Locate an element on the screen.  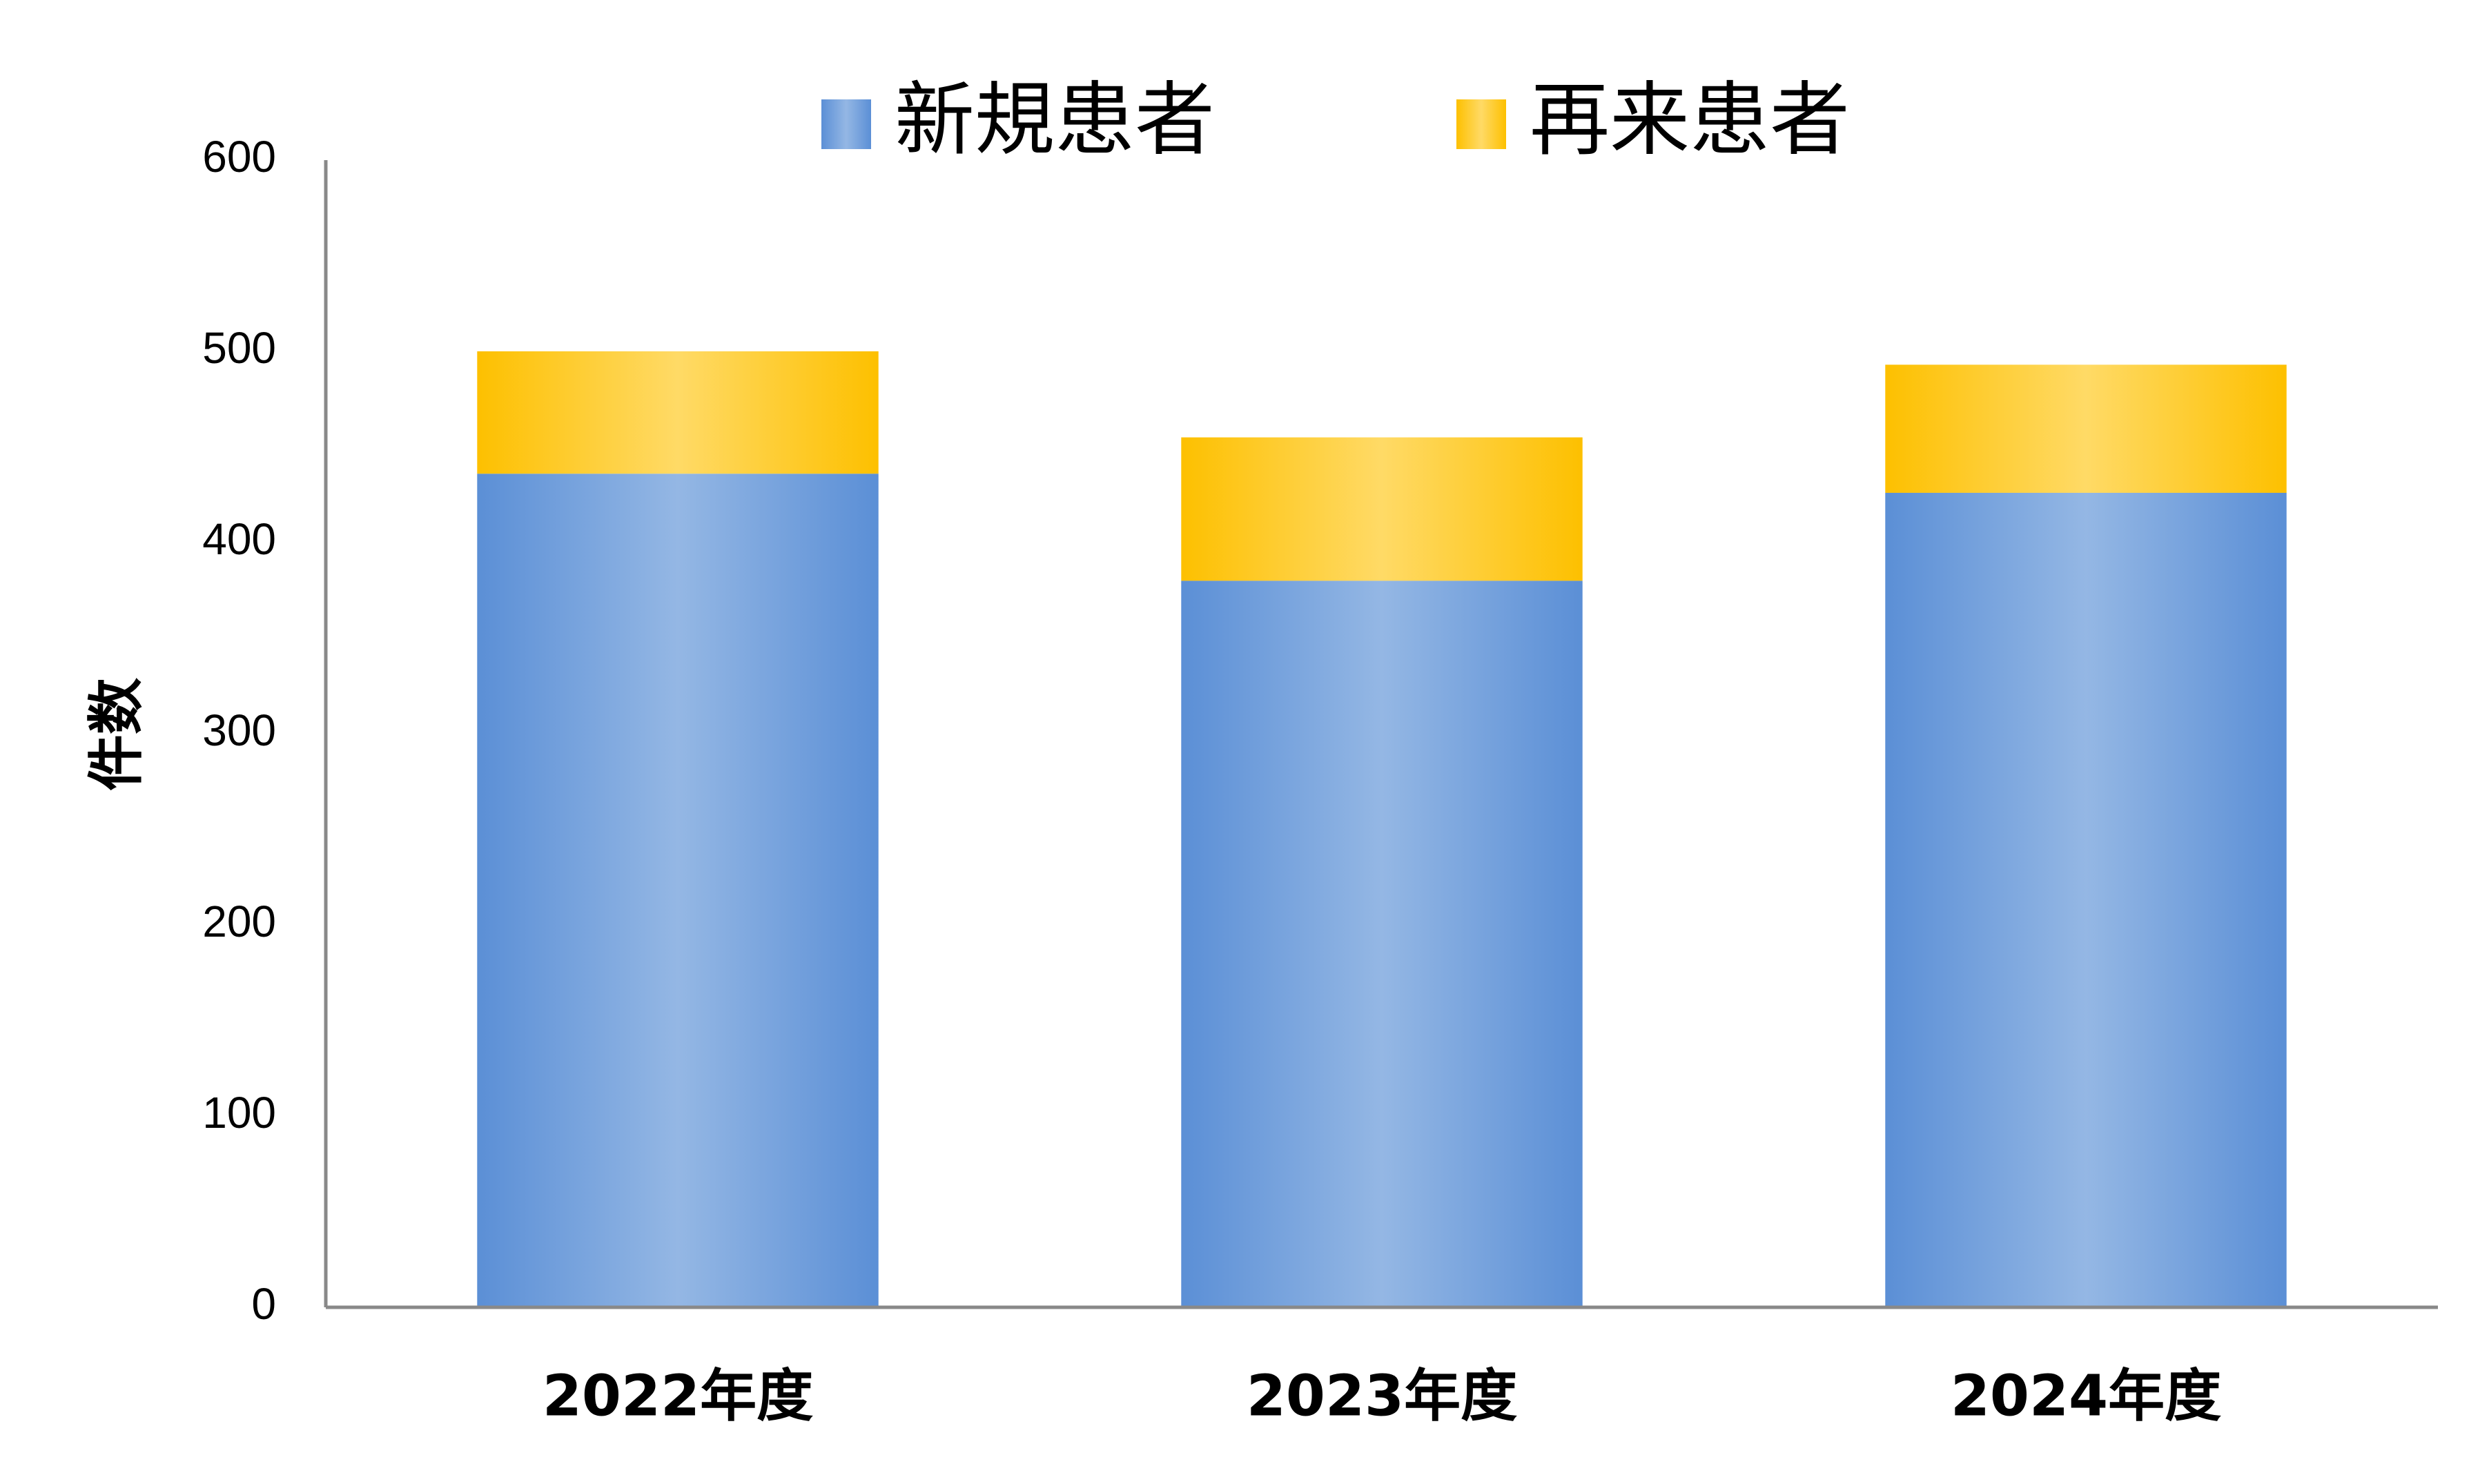
y-tick-label: 600 is located at coordinates (239, 157).